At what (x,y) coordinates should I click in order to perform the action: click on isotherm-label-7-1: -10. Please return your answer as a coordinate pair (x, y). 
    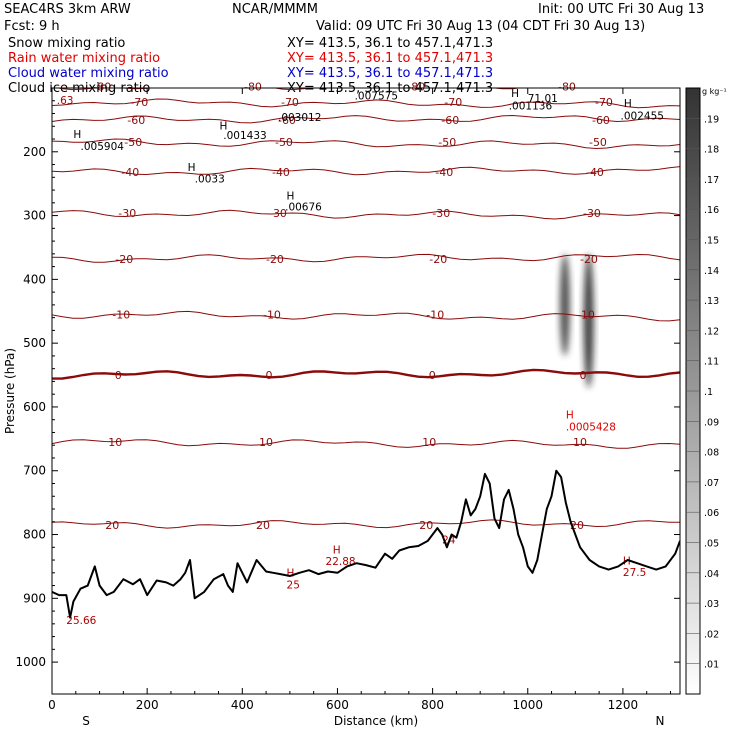
    Looking at the image, I should click on (272, 314).